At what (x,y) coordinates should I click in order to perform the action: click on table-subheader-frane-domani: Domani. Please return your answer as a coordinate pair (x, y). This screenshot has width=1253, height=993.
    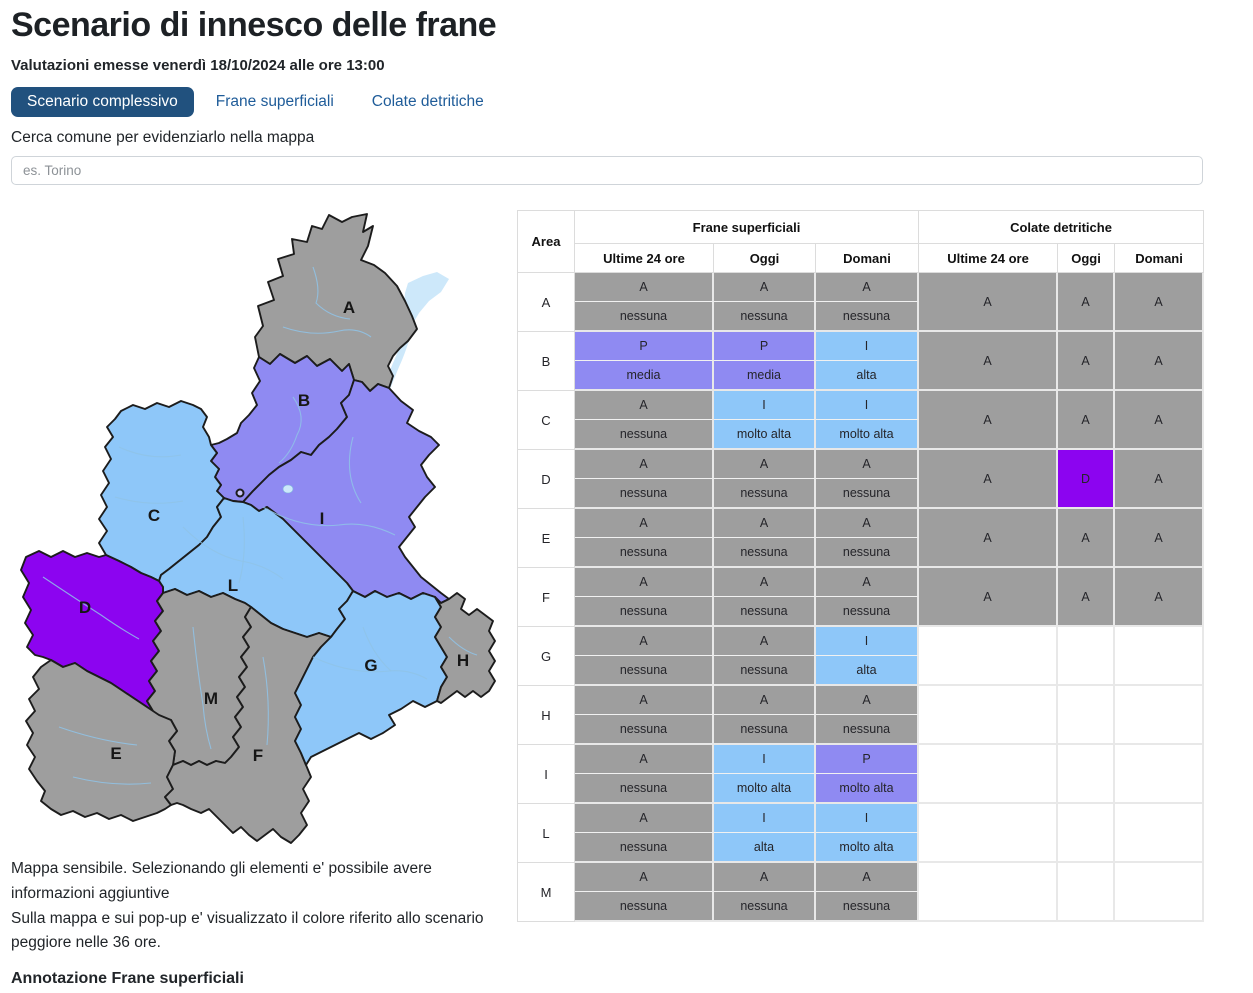
    Looking at the image, I should click on (868, 258).